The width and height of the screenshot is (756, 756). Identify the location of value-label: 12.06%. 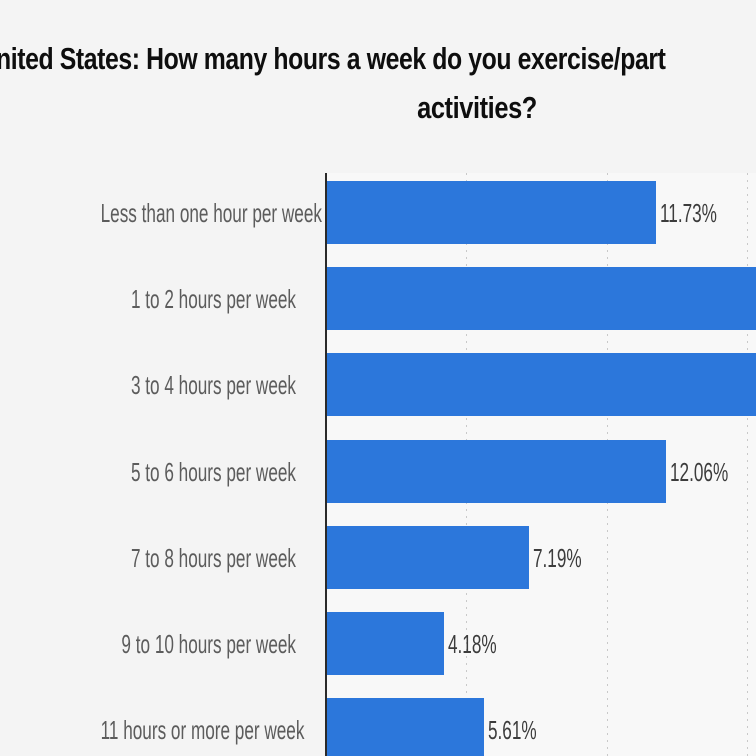
(699, 472).